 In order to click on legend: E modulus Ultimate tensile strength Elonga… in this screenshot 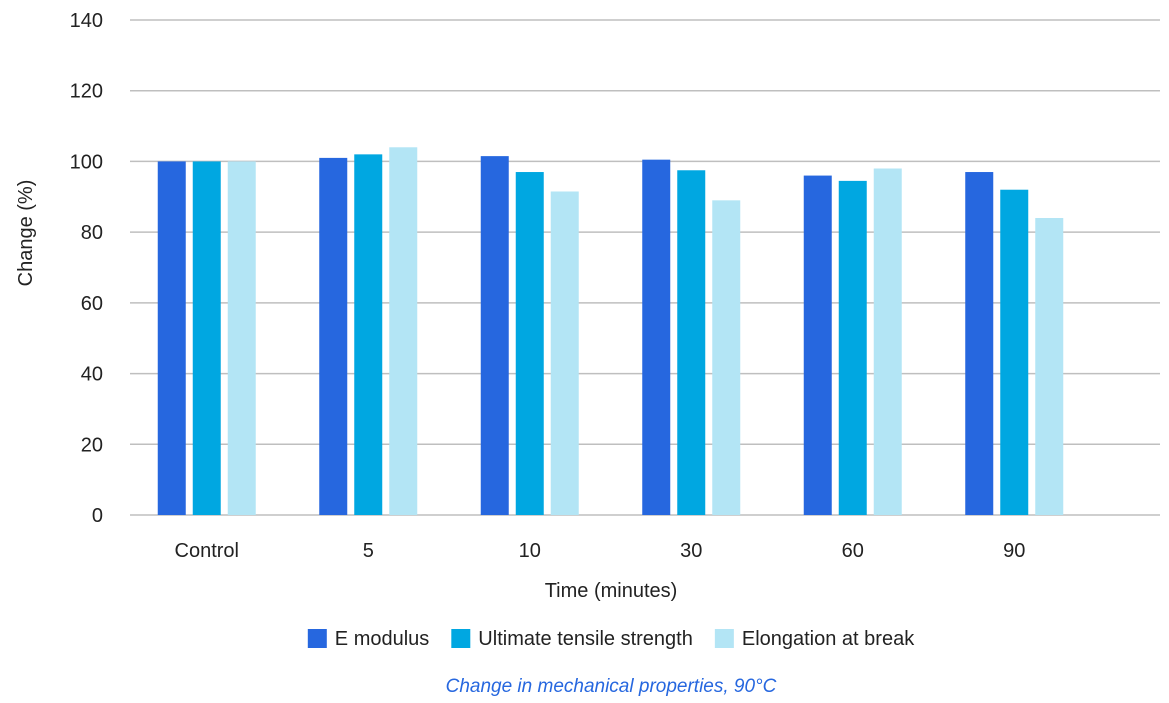, I will do `click(611, 639)`.